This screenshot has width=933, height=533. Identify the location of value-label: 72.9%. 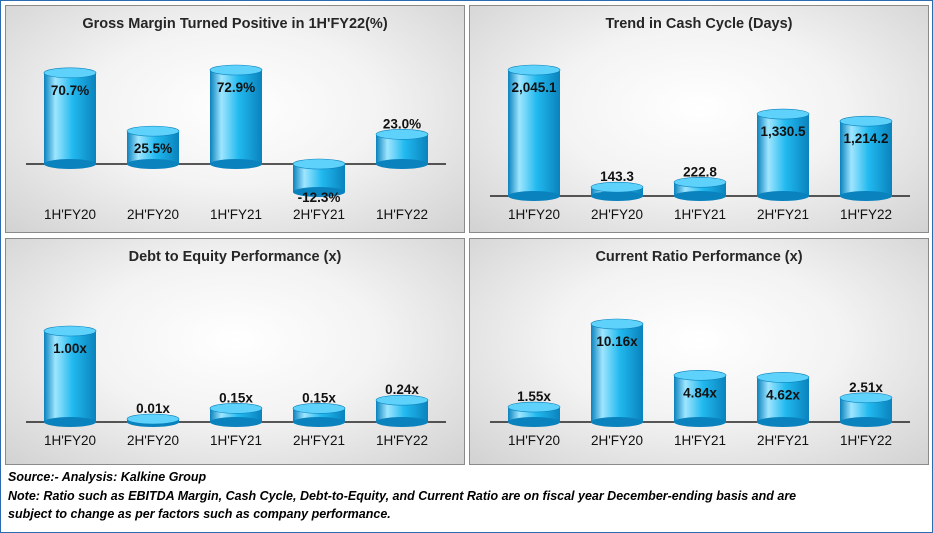
(236, 87).